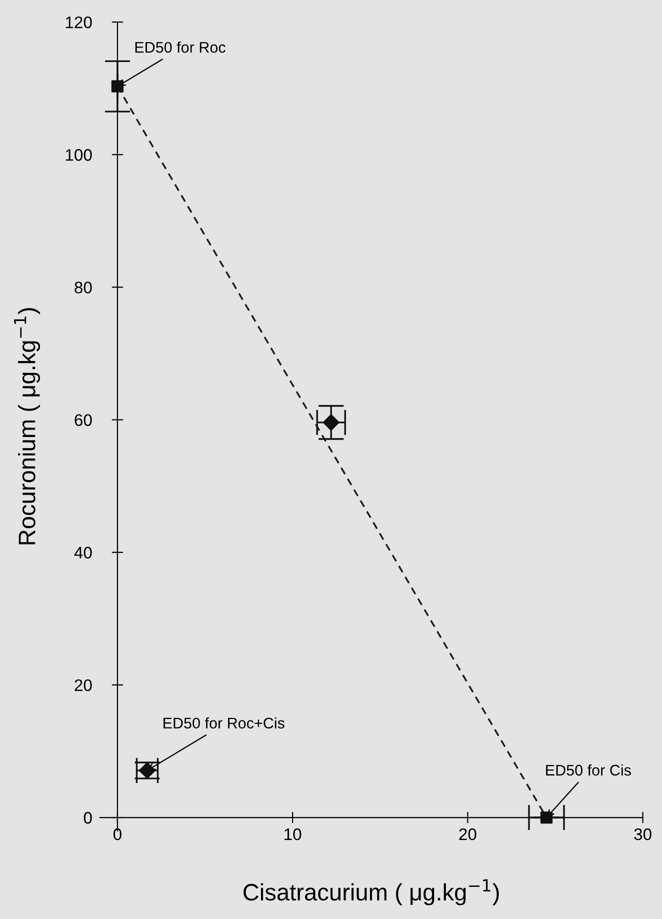  Describe the element at coordinates (467, 834) in the screenshot. I see `x-tick-label: 20` at that location.